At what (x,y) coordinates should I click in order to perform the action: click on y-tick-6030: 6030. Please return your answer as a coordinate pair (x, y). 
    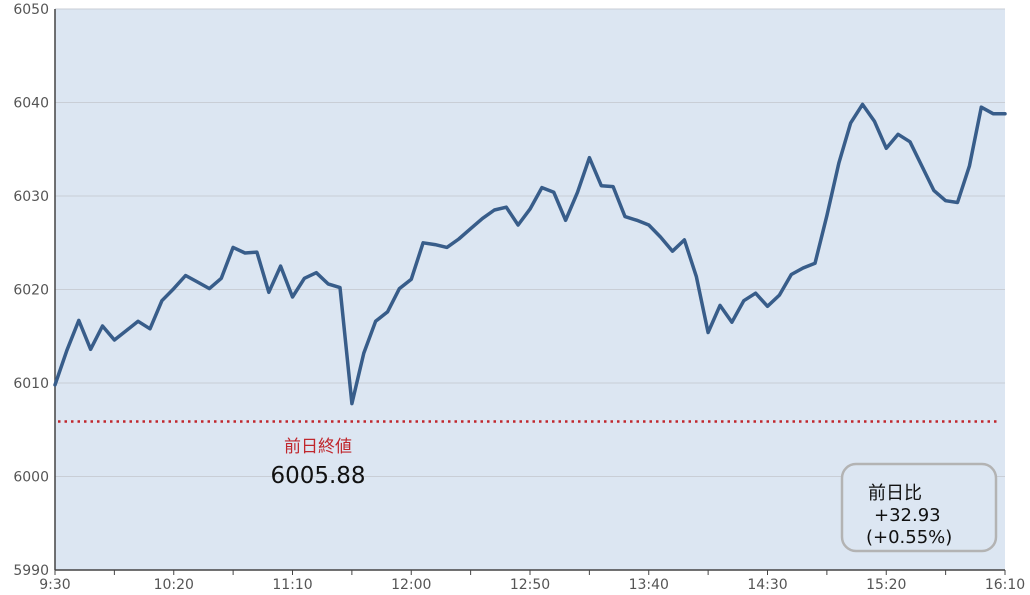
    Looking at the image, I should click on (31, 197).